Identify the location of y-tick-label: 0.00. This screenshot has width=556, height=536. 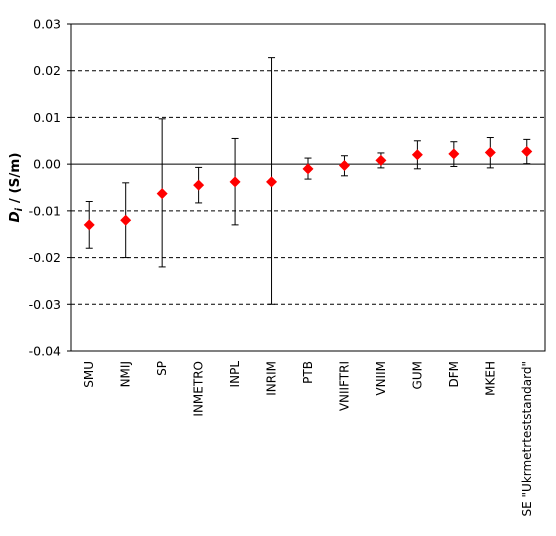
(47, 164).